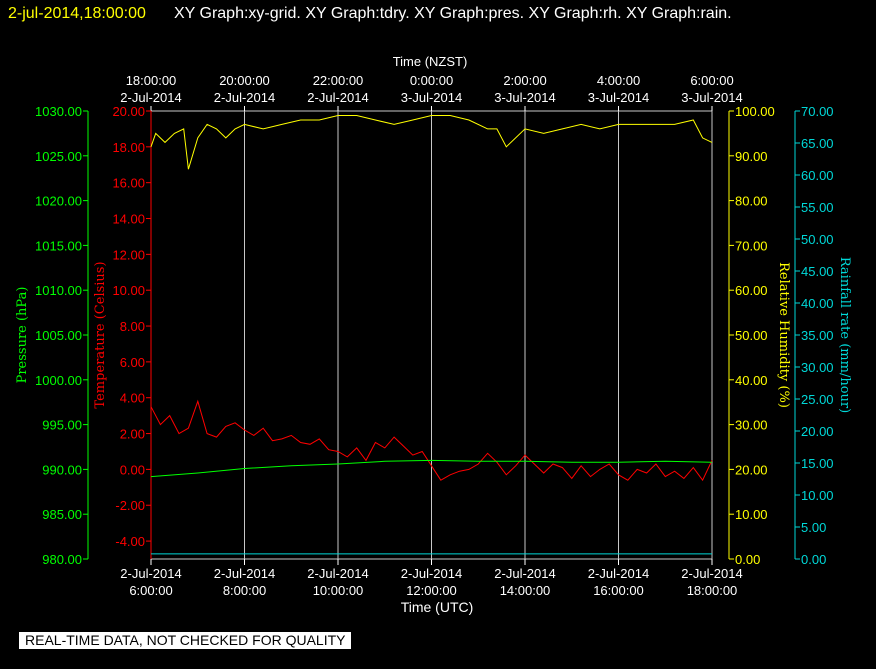 The image size is (876, 669). Describe the element at coordinates (755, 111) in the screenshot. I see `humidity-tick-label: 100.00` at that location.